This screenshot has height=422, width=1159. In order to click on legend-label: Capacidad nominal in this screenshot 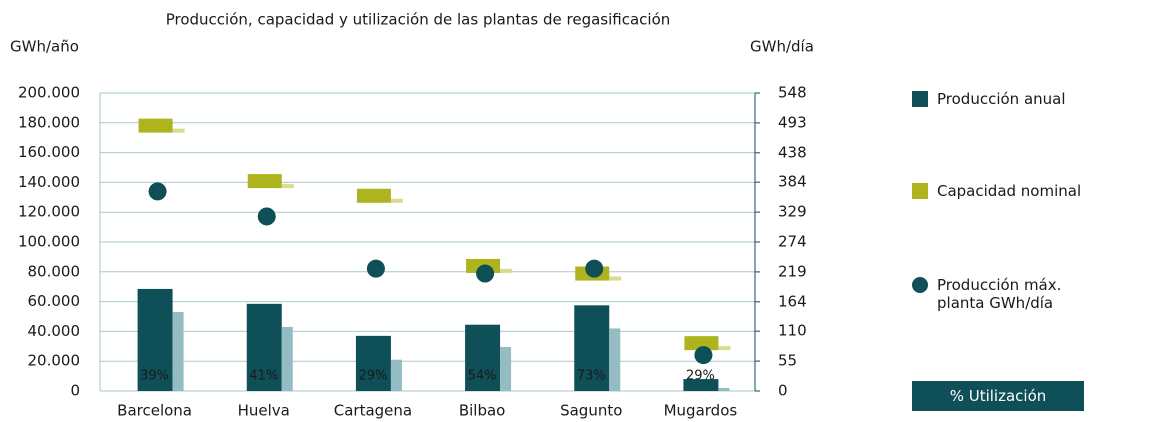, I will do `click(1009, 191)`.